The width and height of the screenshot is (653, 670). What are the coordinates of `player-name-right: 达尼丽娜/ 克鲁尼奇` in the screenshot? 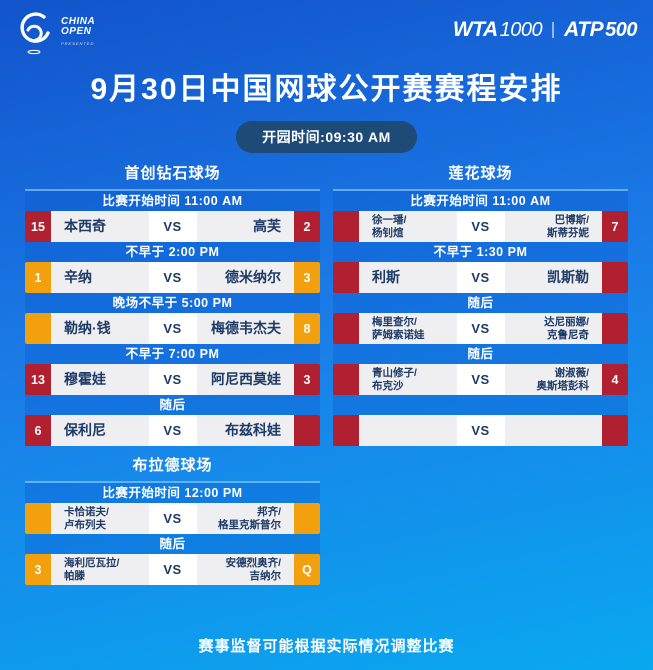 It's located at (553, 328).